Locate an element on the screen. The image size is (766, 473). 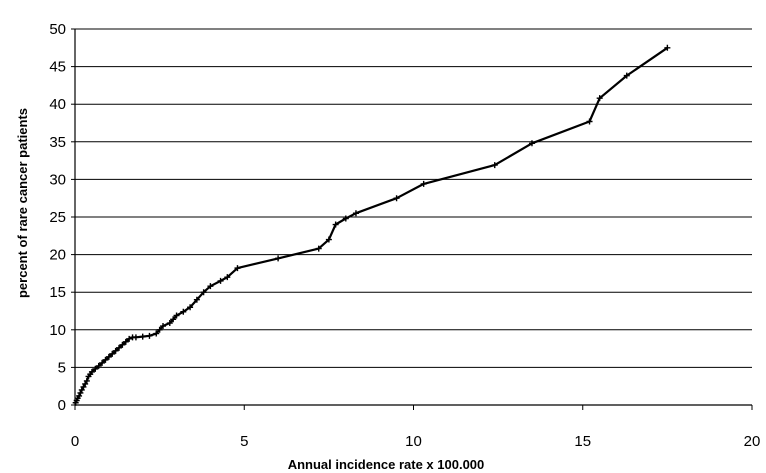
y-tick-label: 20 is located at coordinates (57, 255).